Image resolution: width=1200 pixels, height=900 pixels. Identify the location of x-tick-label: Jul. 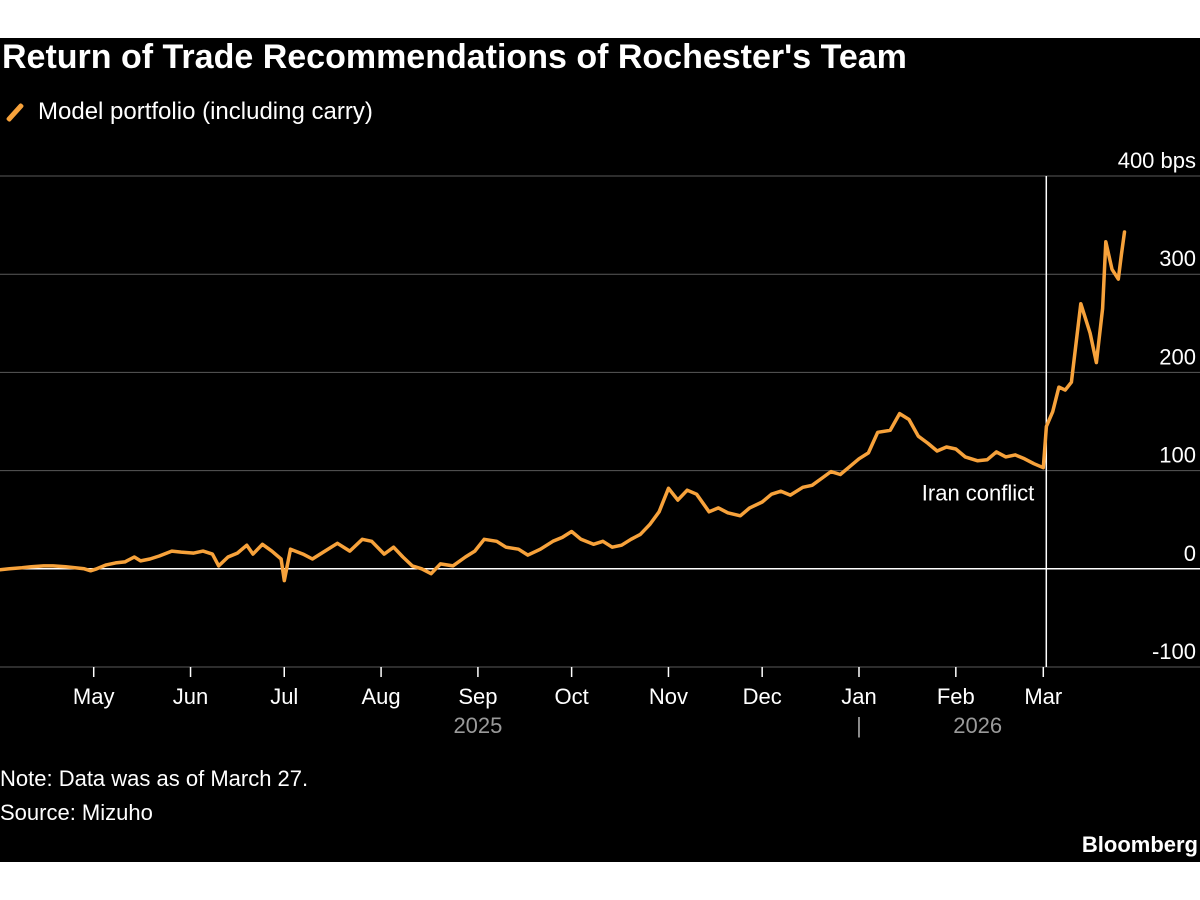
(284, 696).